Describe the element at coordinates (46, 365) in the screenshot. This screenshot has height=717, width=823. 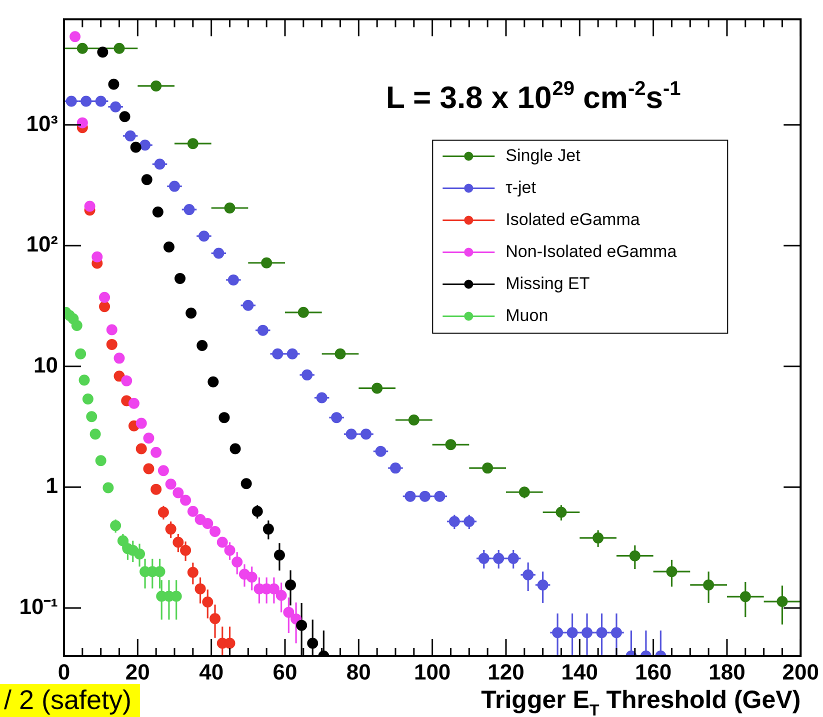
I see `y-tick-label: 10` at that location.